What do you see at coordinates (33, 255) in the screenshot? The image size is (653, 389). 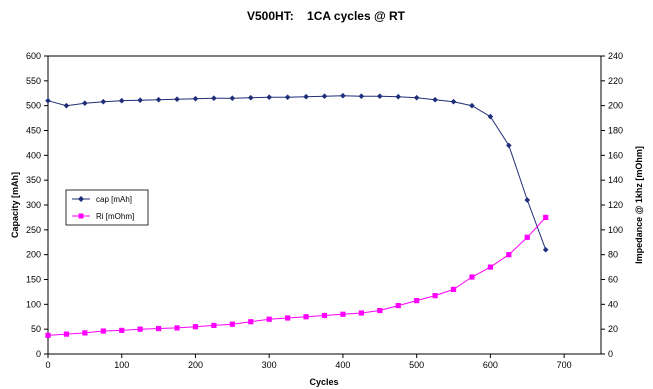 I see `left-tick-label: 200` at bounding box center [33, 255].